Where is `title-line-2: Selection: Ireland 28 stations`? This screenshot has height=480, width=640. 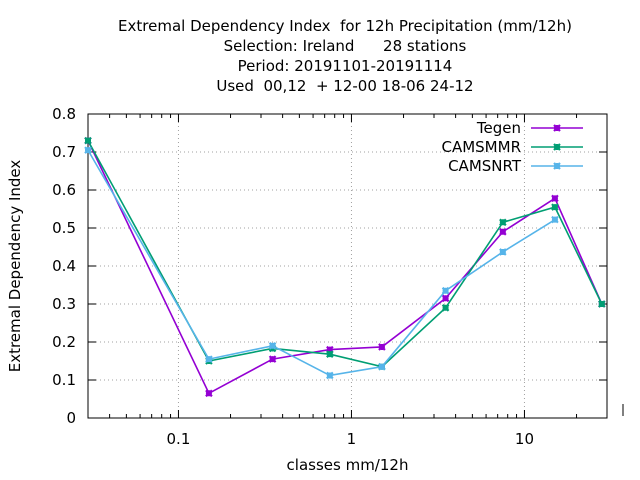
title-line-2: Selection: Ireland 28 stations is located at coordinates (345, 46).